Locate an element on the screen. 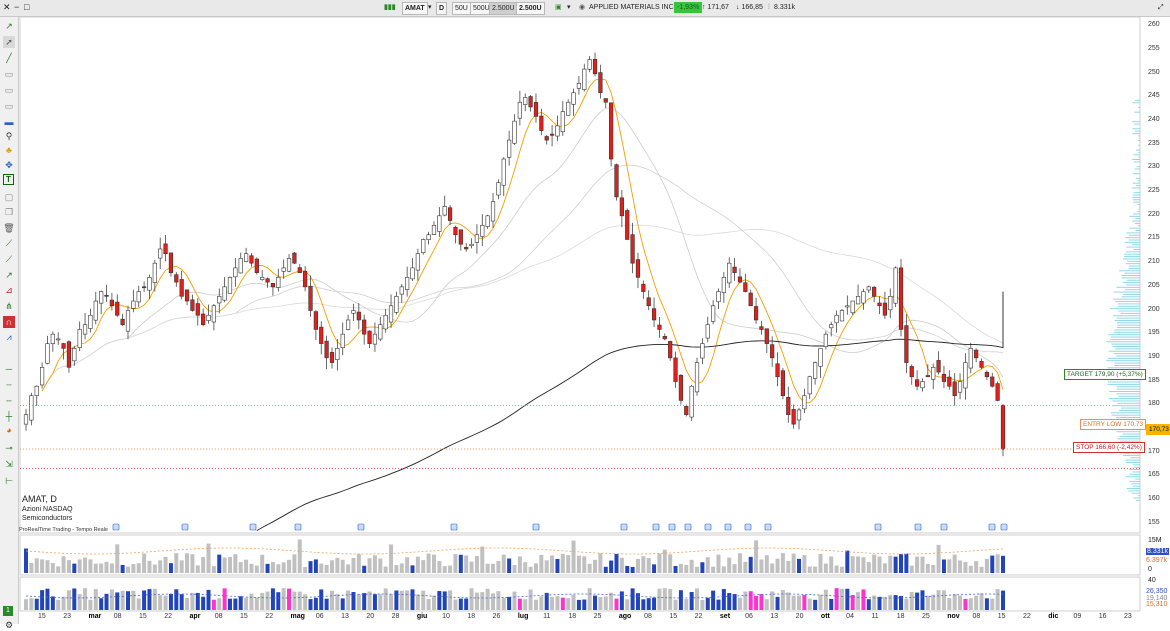 The image size is (1170, 631). indicator-toggle-icon: 1 is located at coordinates (8, 611).